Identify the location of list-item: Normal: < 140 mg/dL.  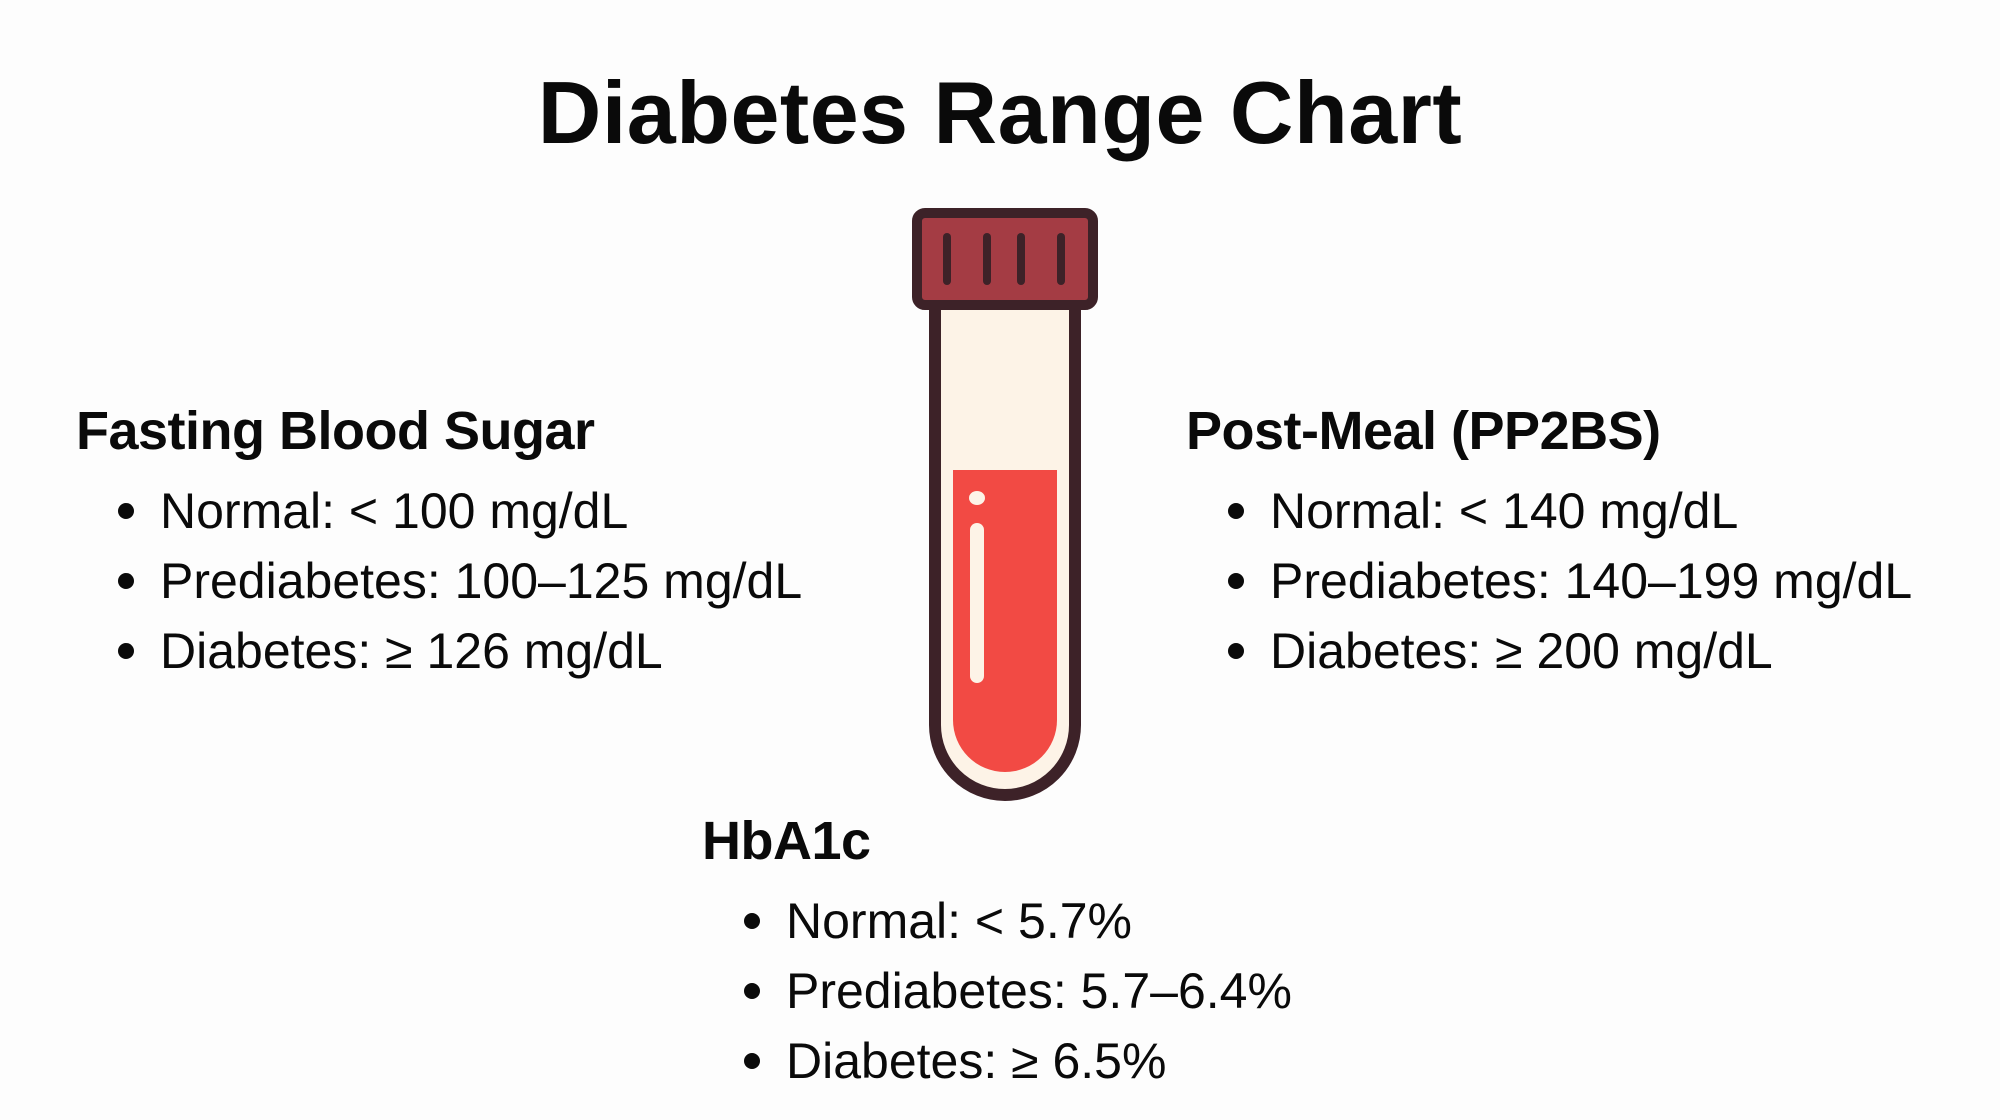
(1570, 511).